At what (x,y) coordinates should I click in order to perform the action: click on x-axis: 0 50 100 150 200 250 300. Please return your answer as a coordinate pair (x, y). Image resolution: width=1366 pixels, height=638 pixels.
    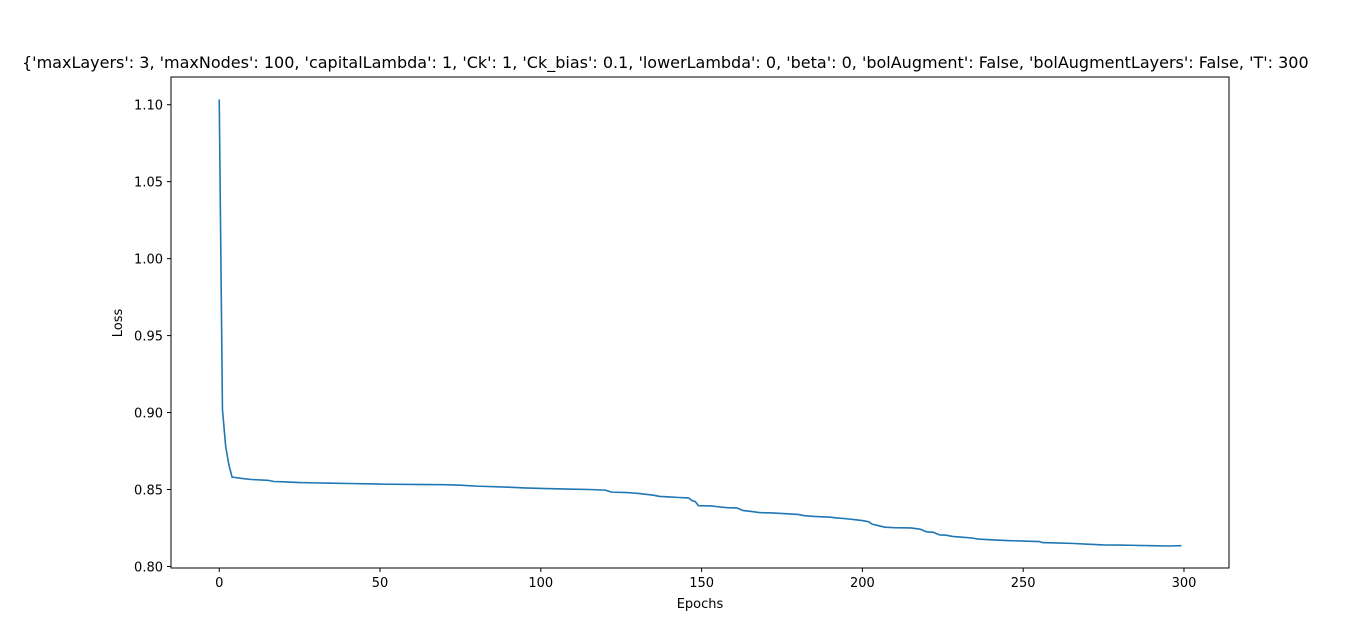
    Looking at the image, I should click on (705, 579).